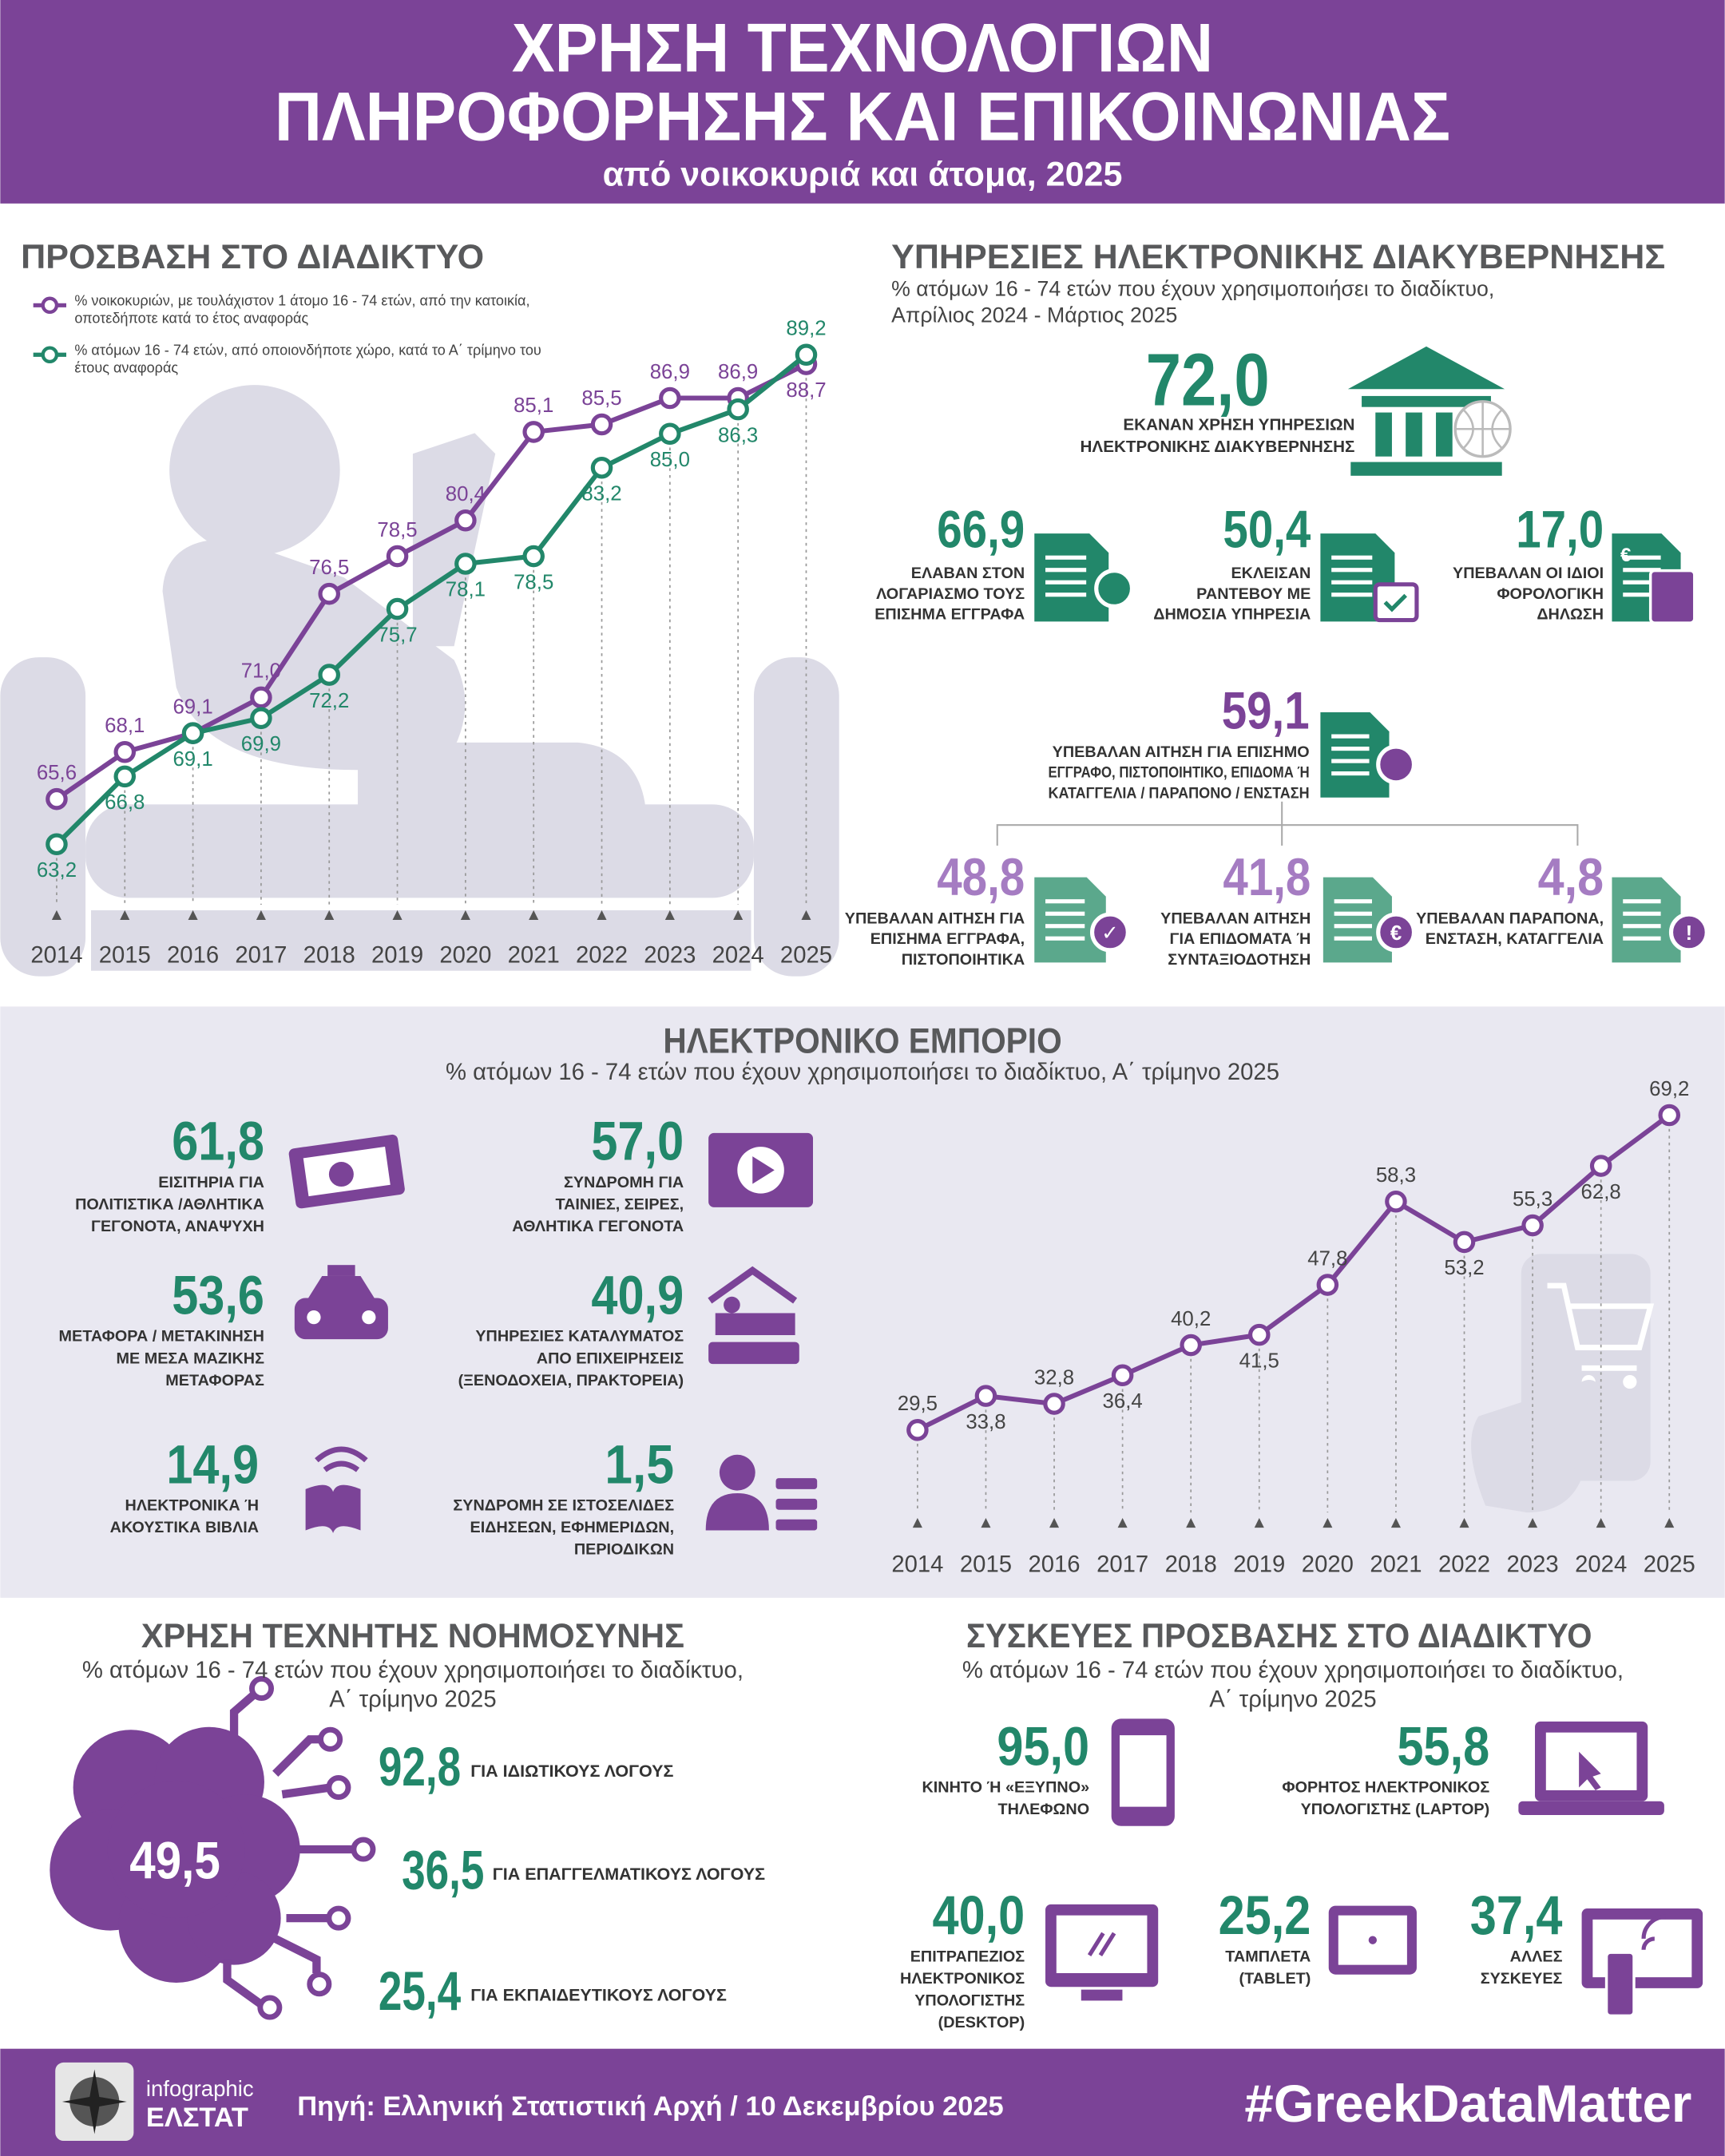  Describe the element at coordinates (1464, 1268) in the screenshot. I see `data-label: 53,2` at that location.